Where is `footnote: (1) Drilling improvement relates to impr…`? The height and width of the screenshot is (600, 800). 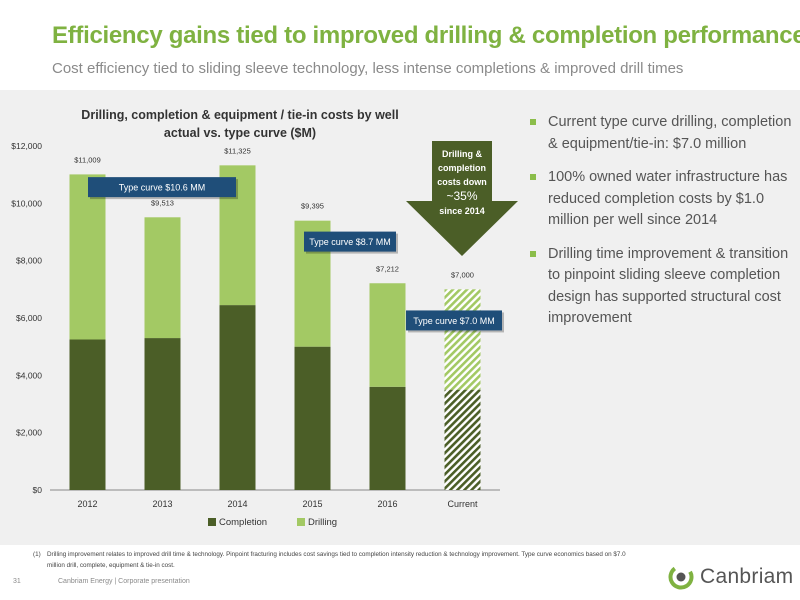 footnote: (1) Drilling improvement relates to impr… is located at coordinates (338, 560).